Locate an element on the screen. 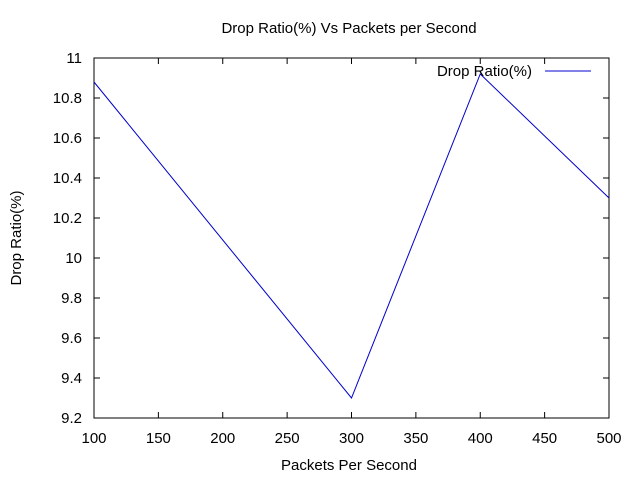  legend: Drop Ratio(%) is located at coordinates (514, 71).